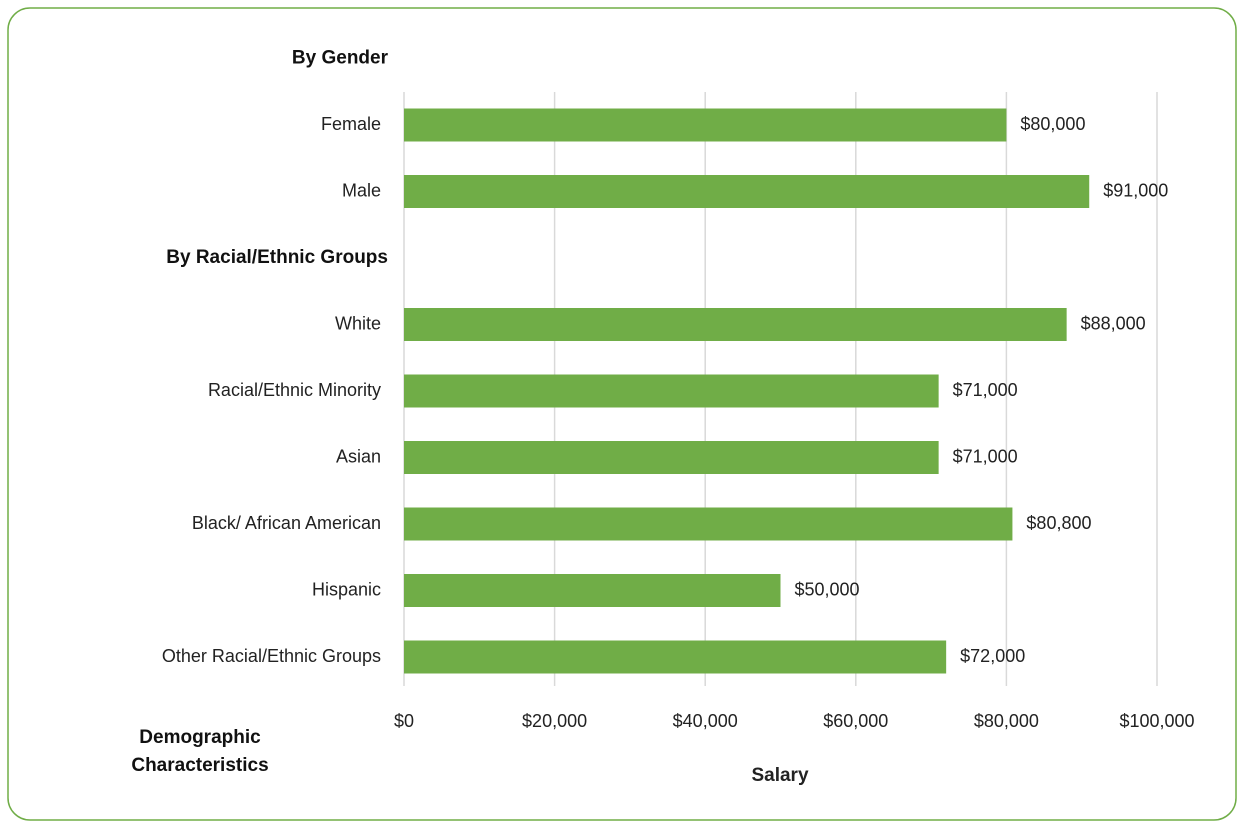 This screenshot has width=1244, height=823. Describe the element at coordinates (554, 721) in the screenshot. I see `x-tick-label: $20,000` at that location.